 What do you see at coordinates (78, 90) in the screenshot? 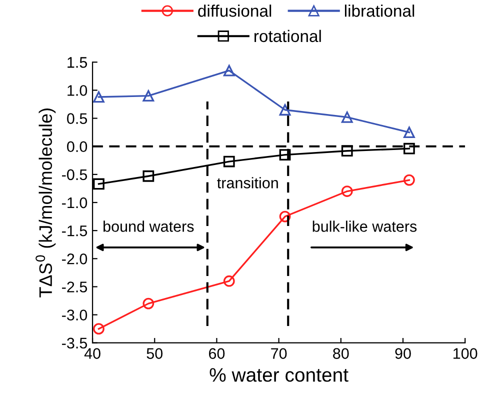
I see `y-tick-label: 1.0` at bounding box center [78, 90].